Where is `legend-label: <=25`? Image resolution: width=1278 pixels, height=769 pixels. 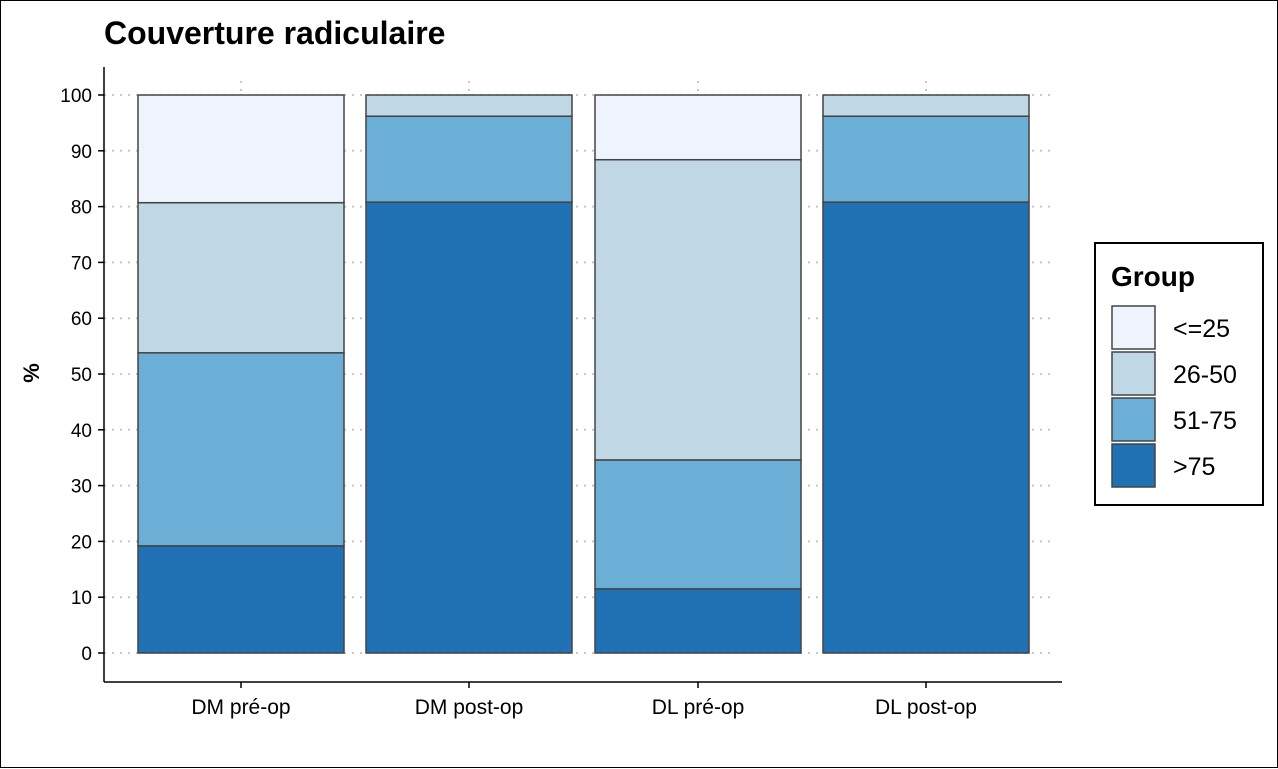 legend-label: <=25 is located at coordinates (1201, 329).